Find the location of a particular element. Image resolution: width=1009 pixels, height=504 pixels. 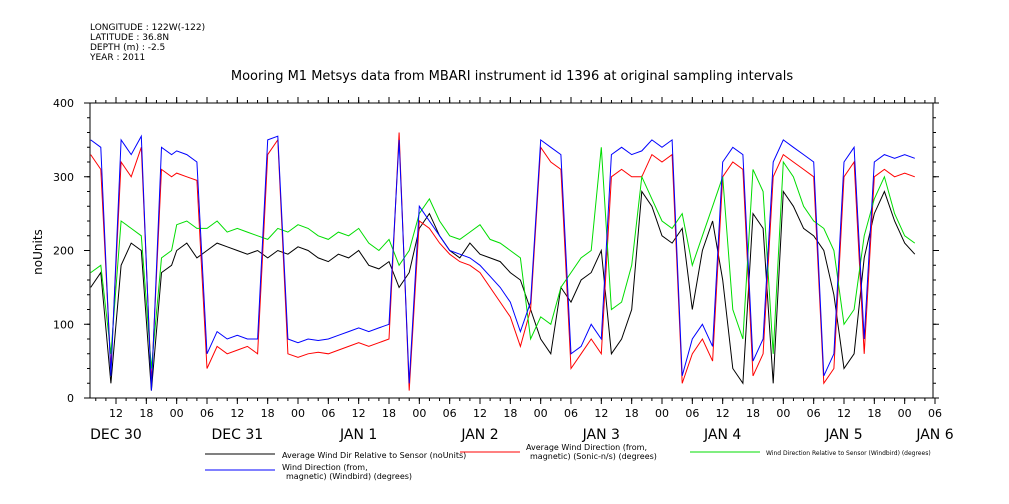

x-day-label: JAN 6 is located at coordinates (934, 435).